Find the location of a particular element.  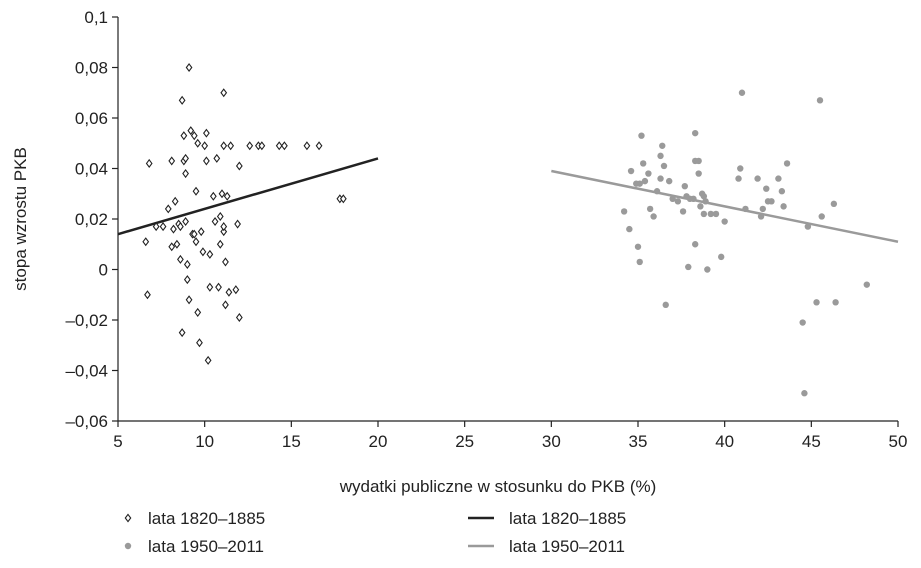

legend-label: lata 1950–2011 is located at coordinates (206, 546).